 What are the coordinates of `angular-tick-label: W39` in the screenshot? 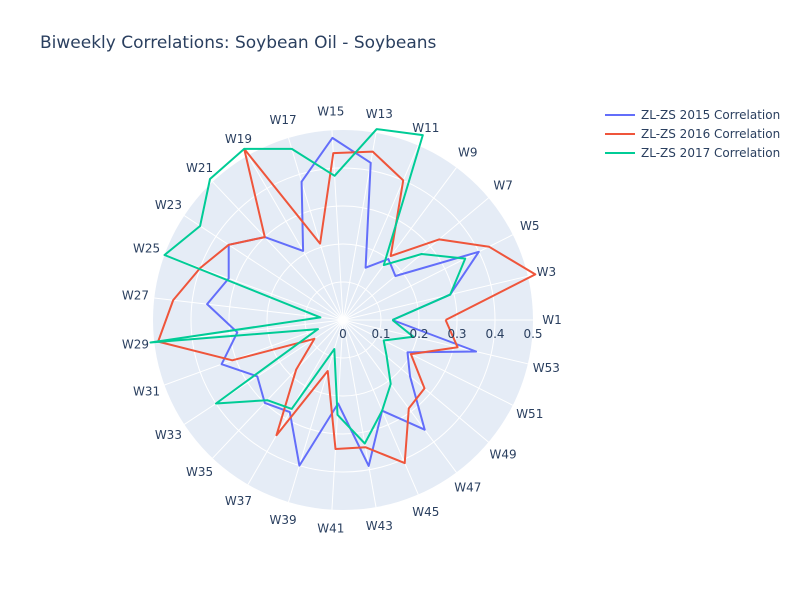 It's located at (282, 520).